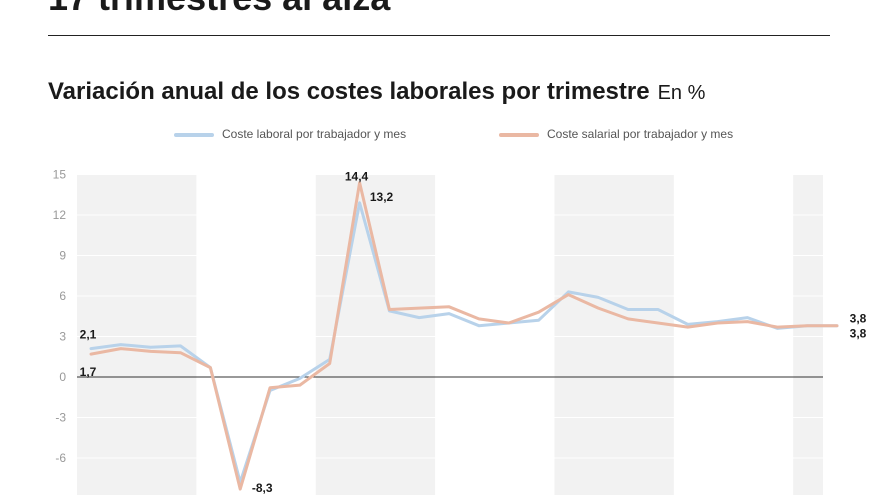 The width and height of the screenshot is (880, 495). What do you see at coordinates (62, 296) in the screenshot?
I see `y-tick-label: 6` at bounding box center [62, 296].